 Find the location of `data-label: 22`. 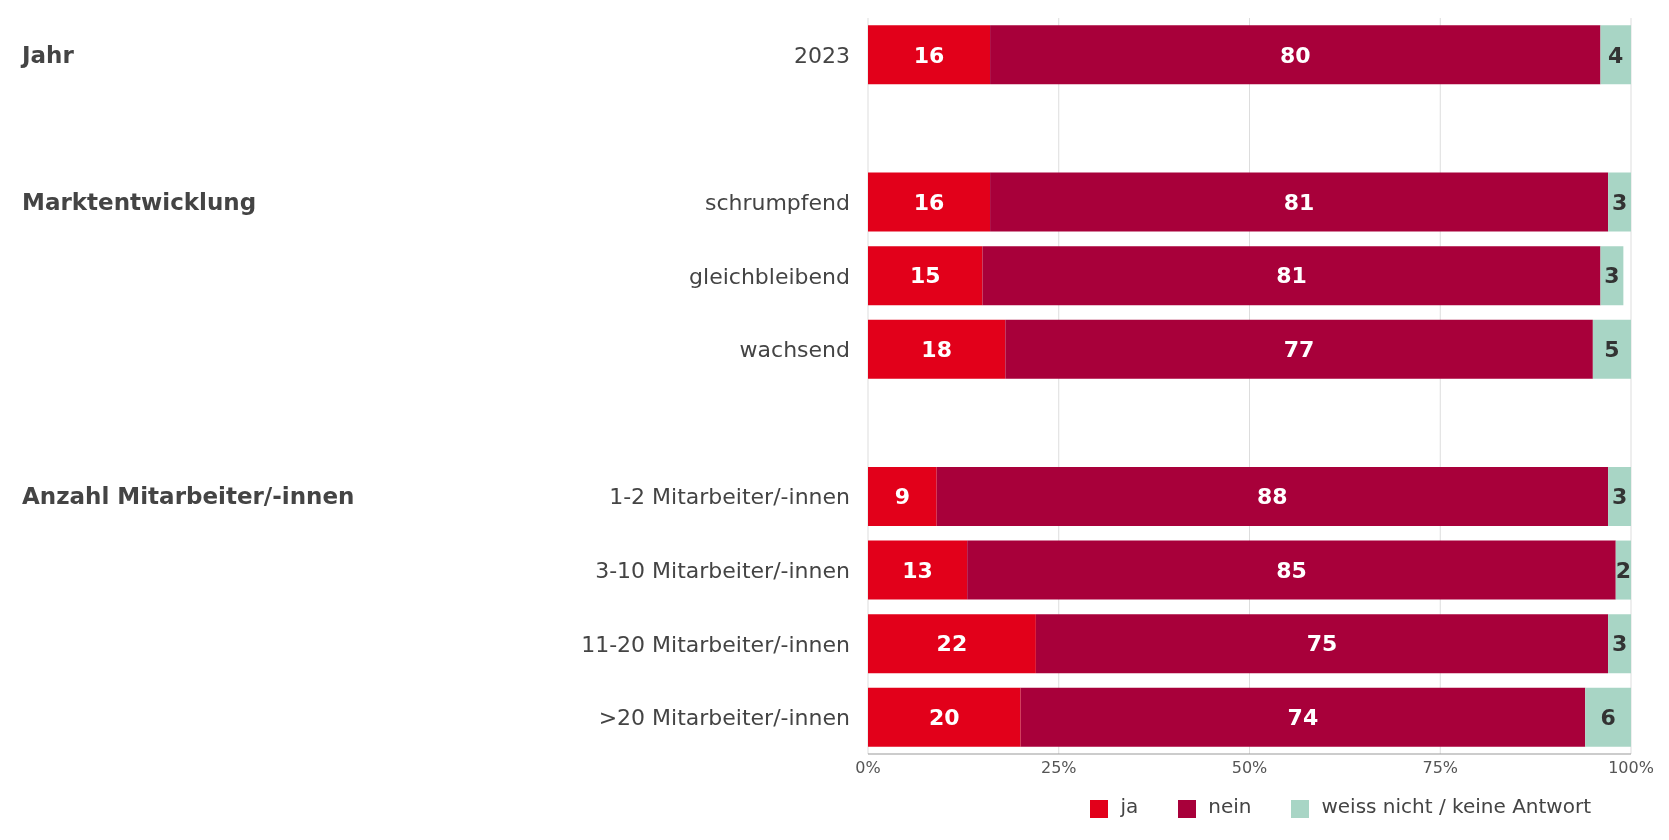

data-label: 22 is located at coordinates (952, 644).